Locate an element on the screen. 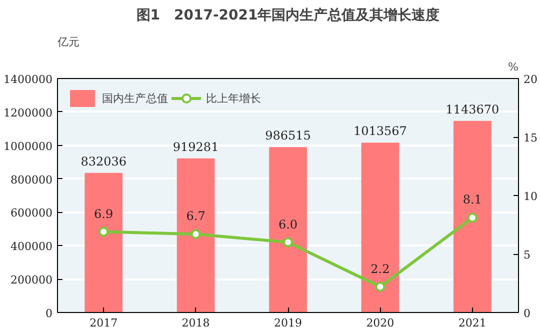  x-tick-label: 2019 is located at coordinates (288, 322).